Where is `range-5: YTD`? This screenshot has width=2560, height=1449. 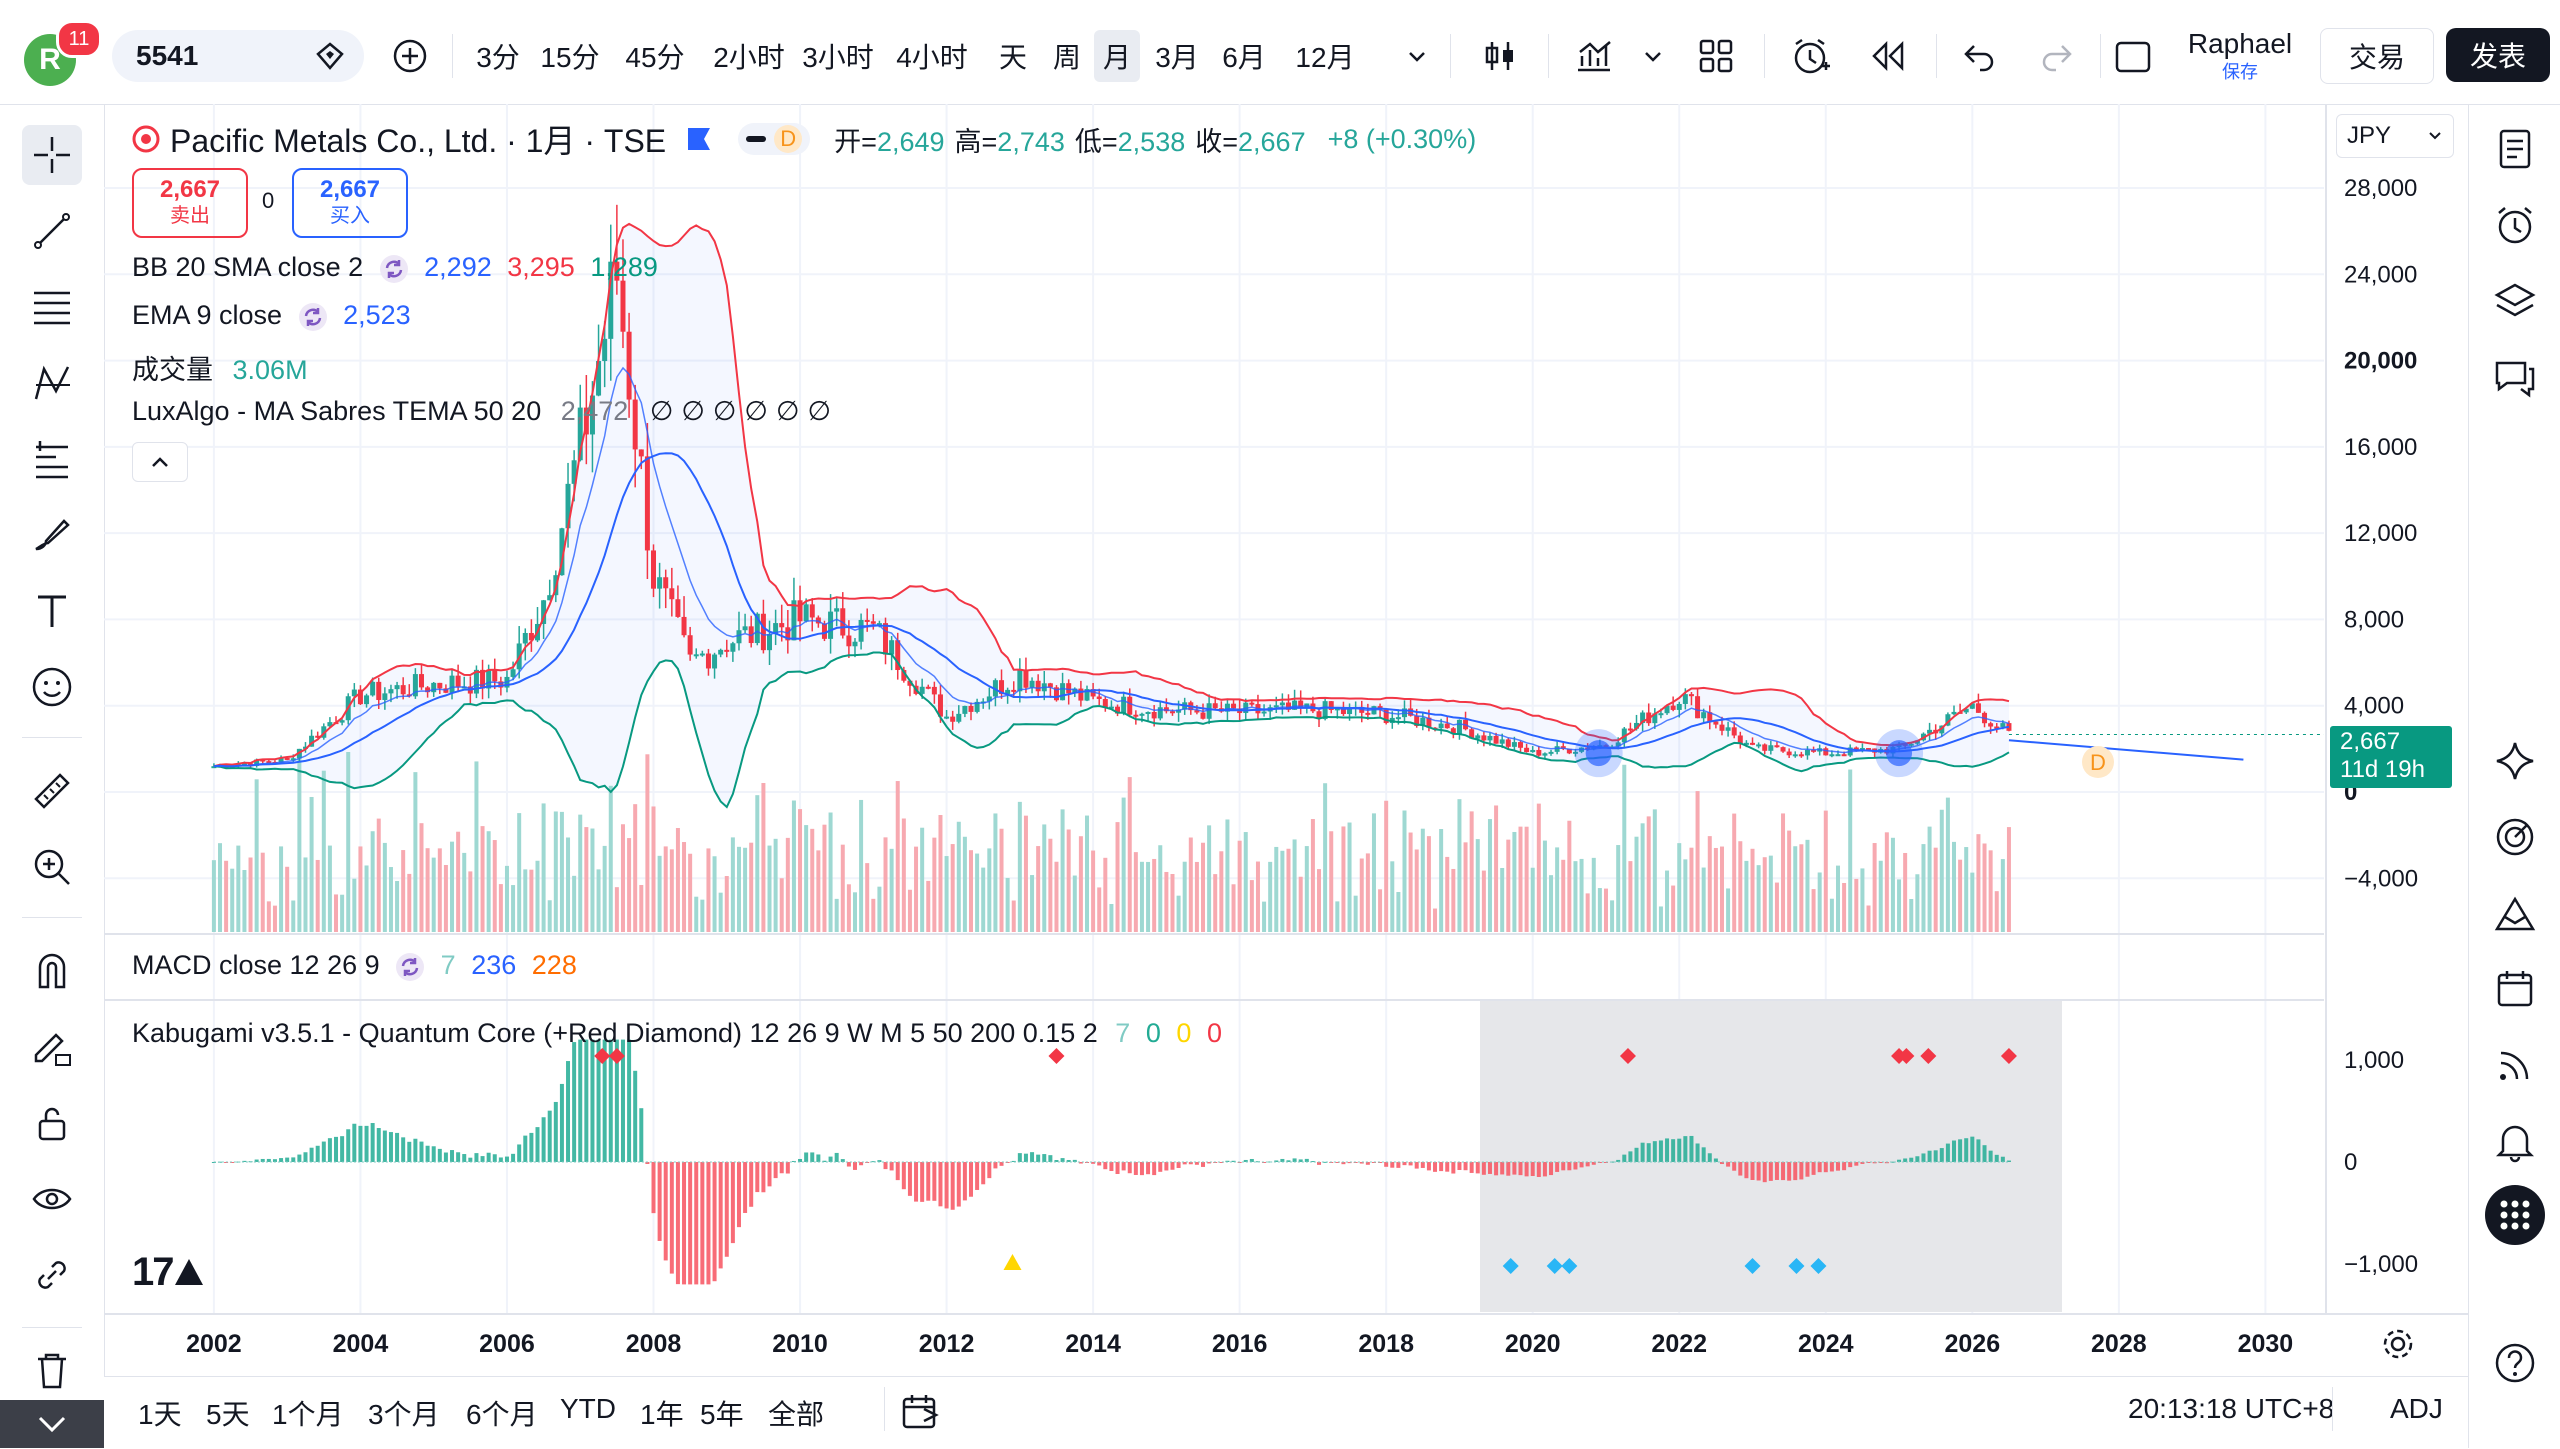
range-5: YTD is located at coordinates (588, 1408).